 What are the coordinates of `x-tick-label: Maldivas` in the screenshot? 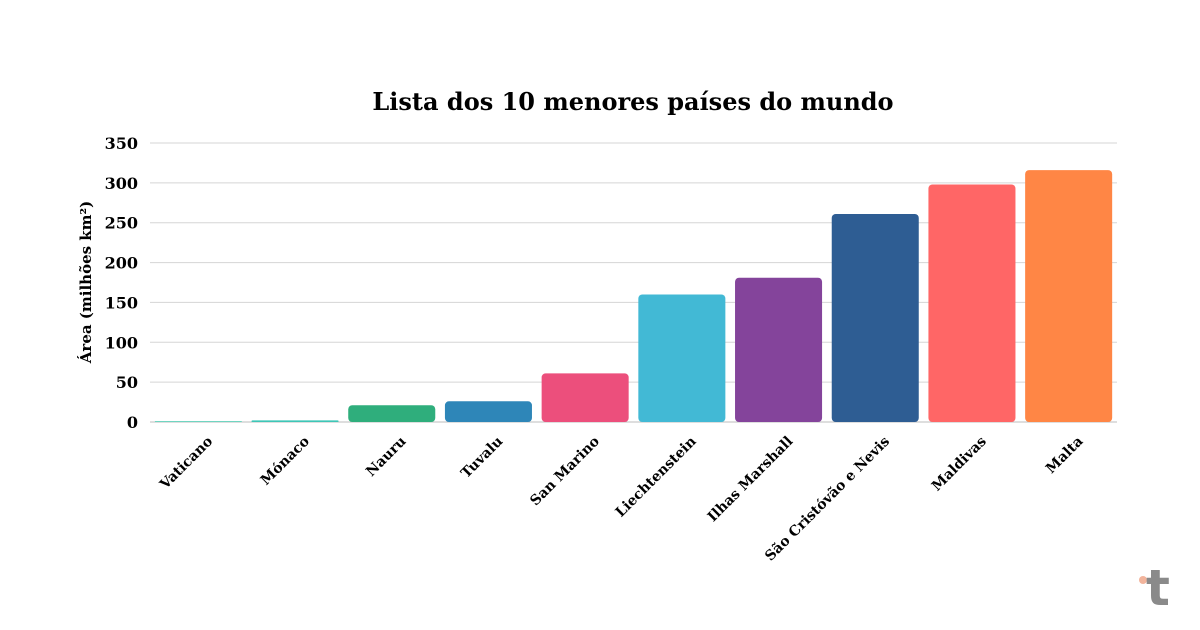 It's located at (959, 463).